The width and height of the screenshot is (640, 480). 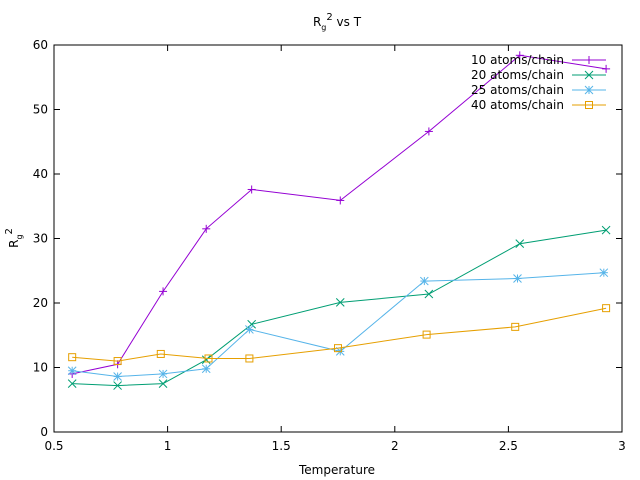 I want to click on y-axis-label-base: R, so click(x=14, y=244).